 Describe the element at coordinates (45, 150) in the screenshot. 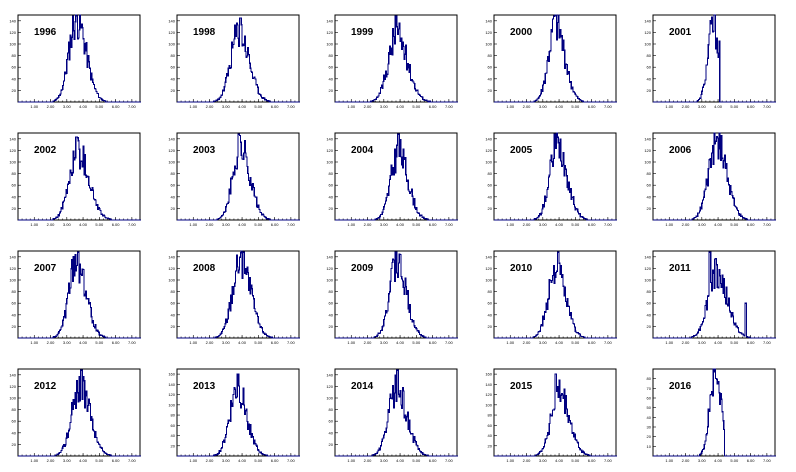

I see `panel-year-label: 2002` at that location.